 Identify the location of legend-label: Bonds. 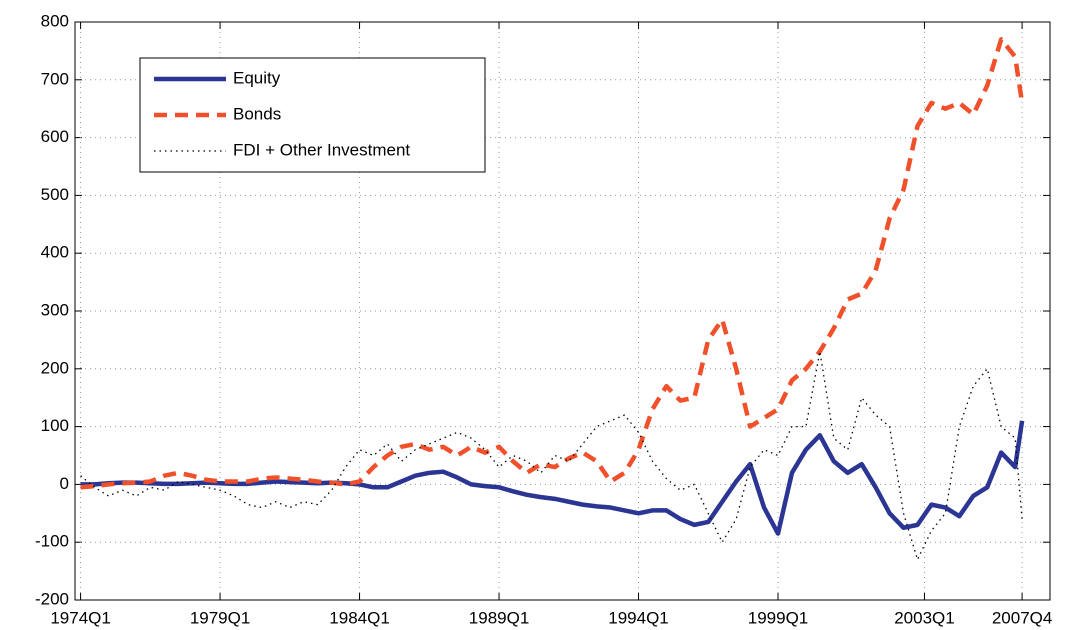
(257, 113).